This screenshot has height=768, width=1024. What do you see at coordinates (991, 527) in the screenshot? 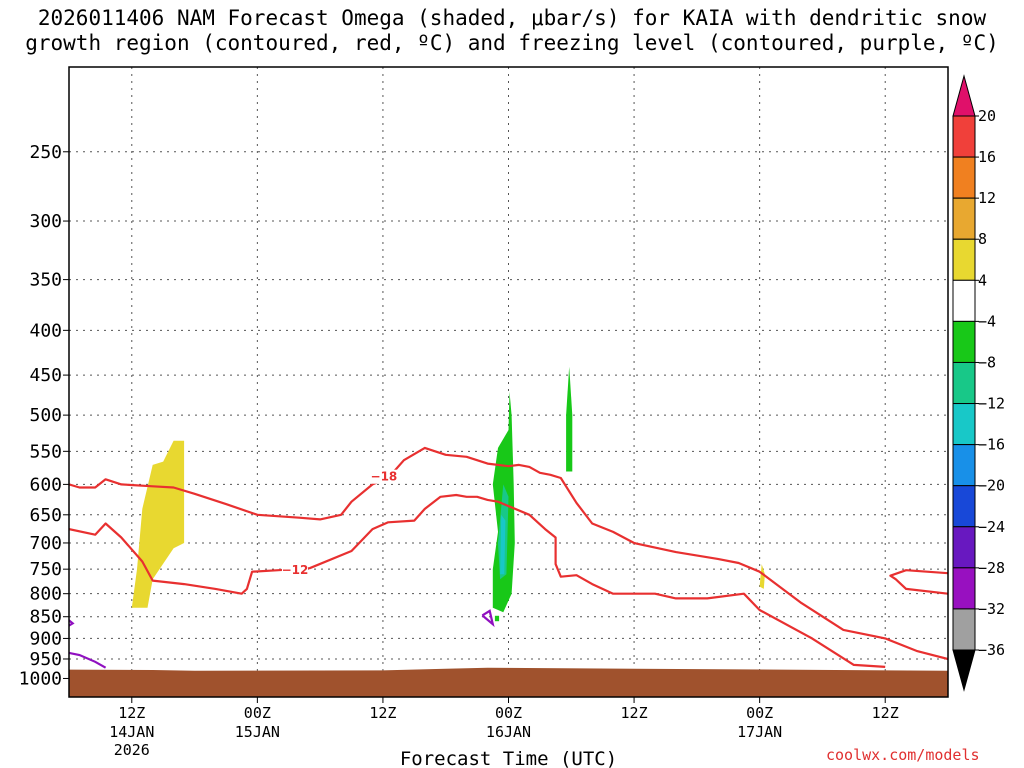
I see `colorbar-tick-label: −24` at bounding box center [991, 527].